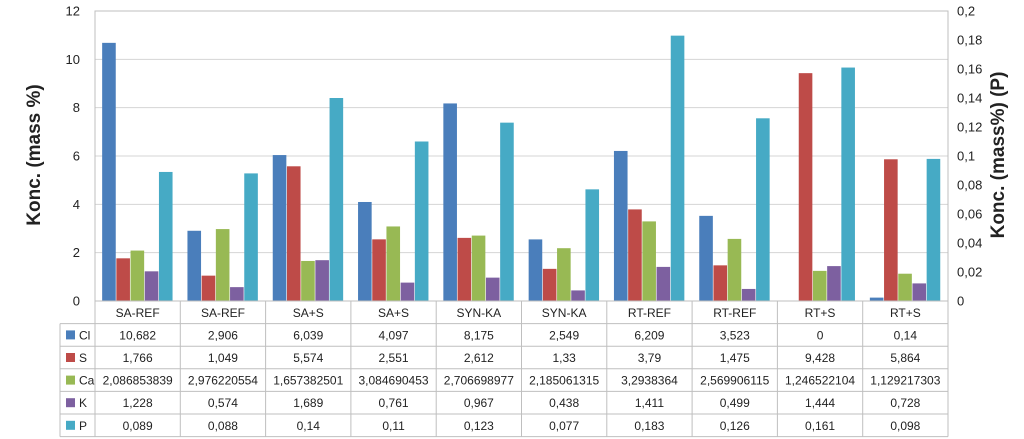 The width and height of the screenshot is (1024, 439). Describe the element at coordinates (966, 11) in the screenshot. I see `y2-tick-label: 0,2` at that location.